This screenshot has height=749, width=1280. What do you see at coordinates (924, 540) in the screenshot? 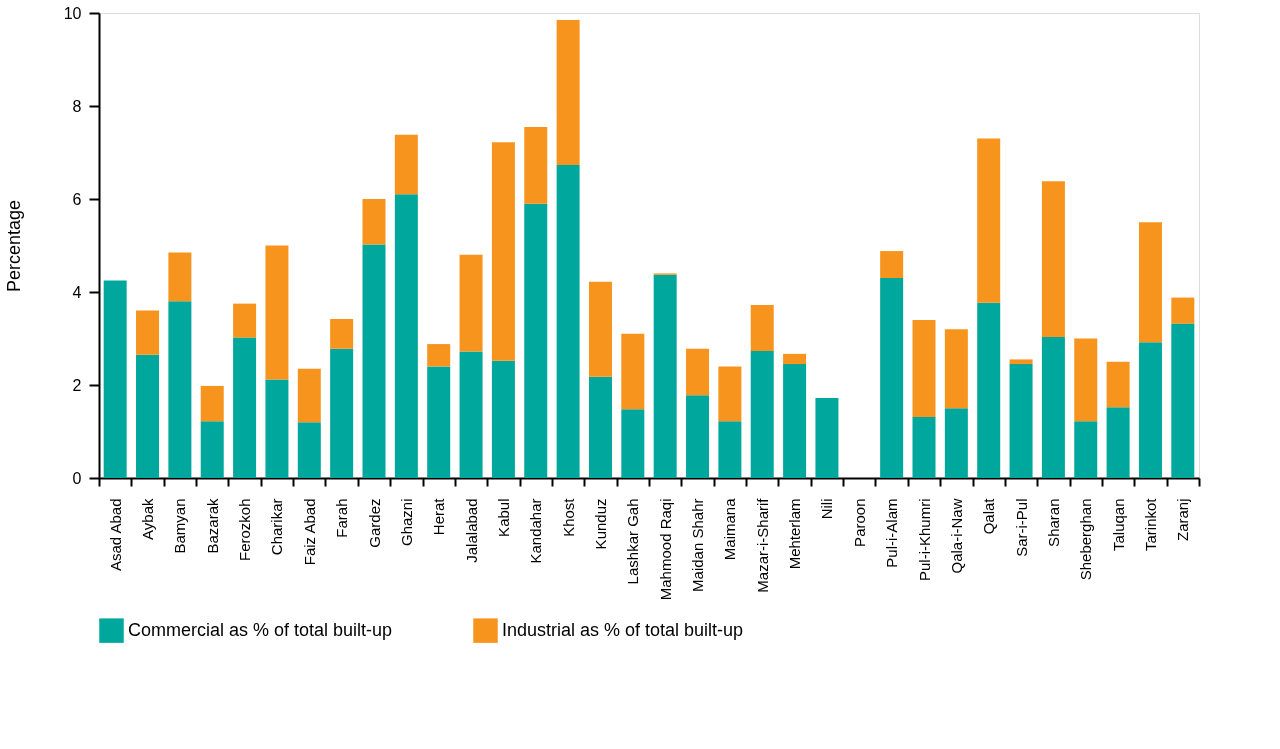
I see `x-tick-label: Pul-i-Khumri` at bounding box center [924, 540].